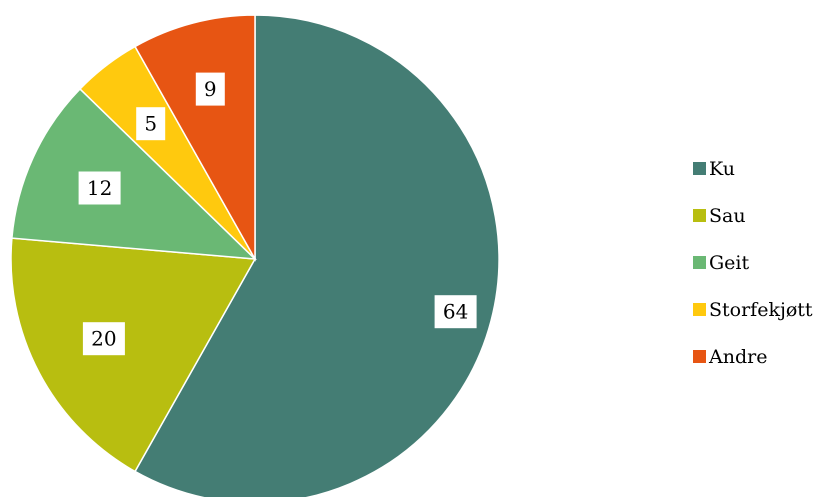 The height and width of the screenshot is (501, 838). I want to click on data-label-value: 12, so click(99, 188).